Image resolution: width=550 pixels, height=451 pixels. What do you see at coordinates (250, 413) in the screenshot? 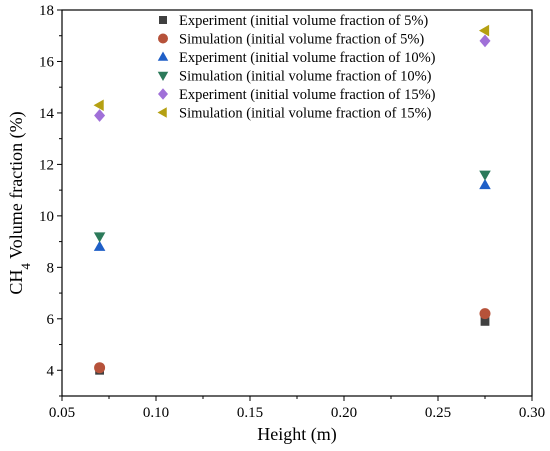
I see `x-tick-label: 0.15` at bounding box center [250, 413].